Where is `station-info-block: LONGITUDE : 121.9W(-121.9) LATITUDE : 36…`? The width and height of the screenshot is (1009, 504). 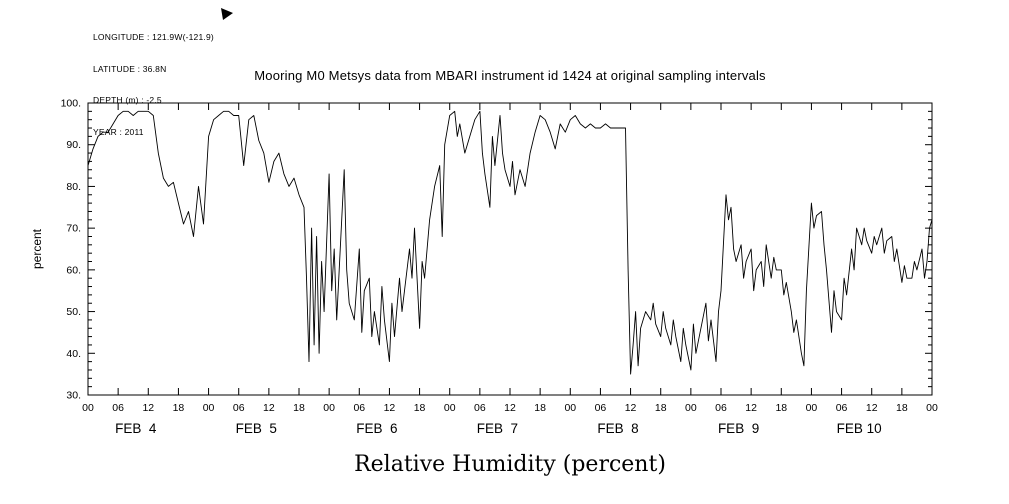 station-info-block: LONGITUDE : 121.9W(-121.9) LATITUDE : 36… is located at coordinates (153, 84).